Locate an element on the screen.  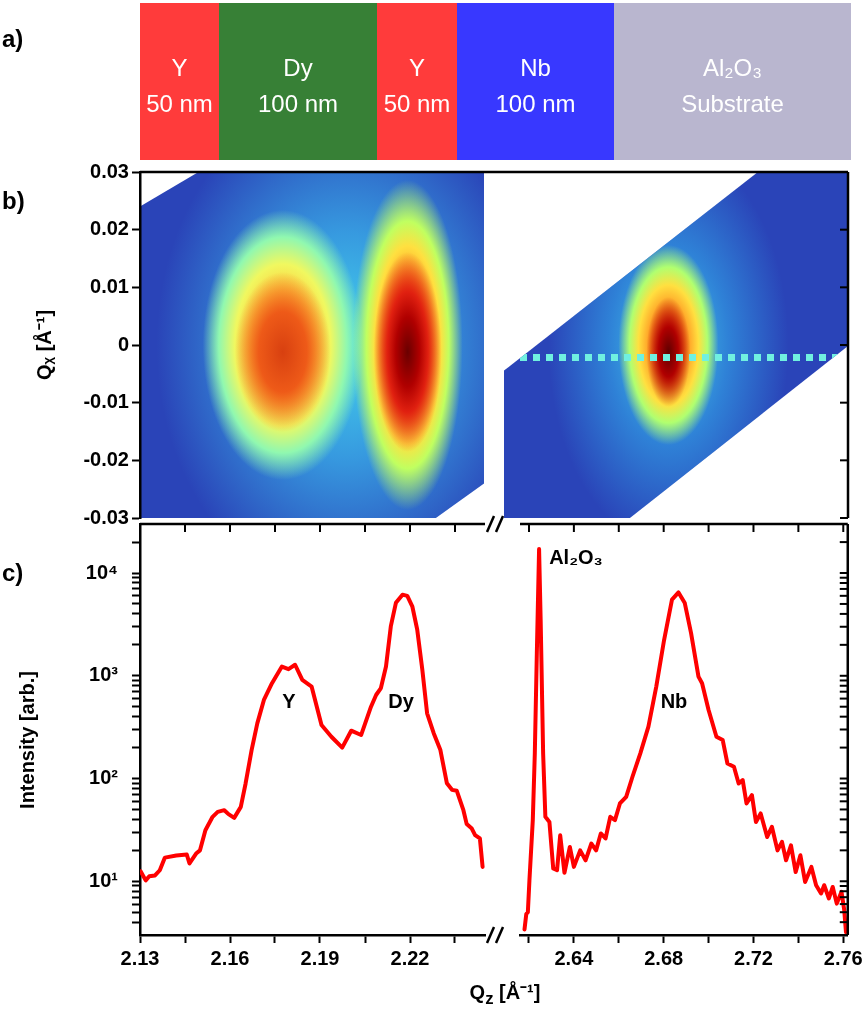
x-tick-label: 2.19 is located at coordinates (320, 957).